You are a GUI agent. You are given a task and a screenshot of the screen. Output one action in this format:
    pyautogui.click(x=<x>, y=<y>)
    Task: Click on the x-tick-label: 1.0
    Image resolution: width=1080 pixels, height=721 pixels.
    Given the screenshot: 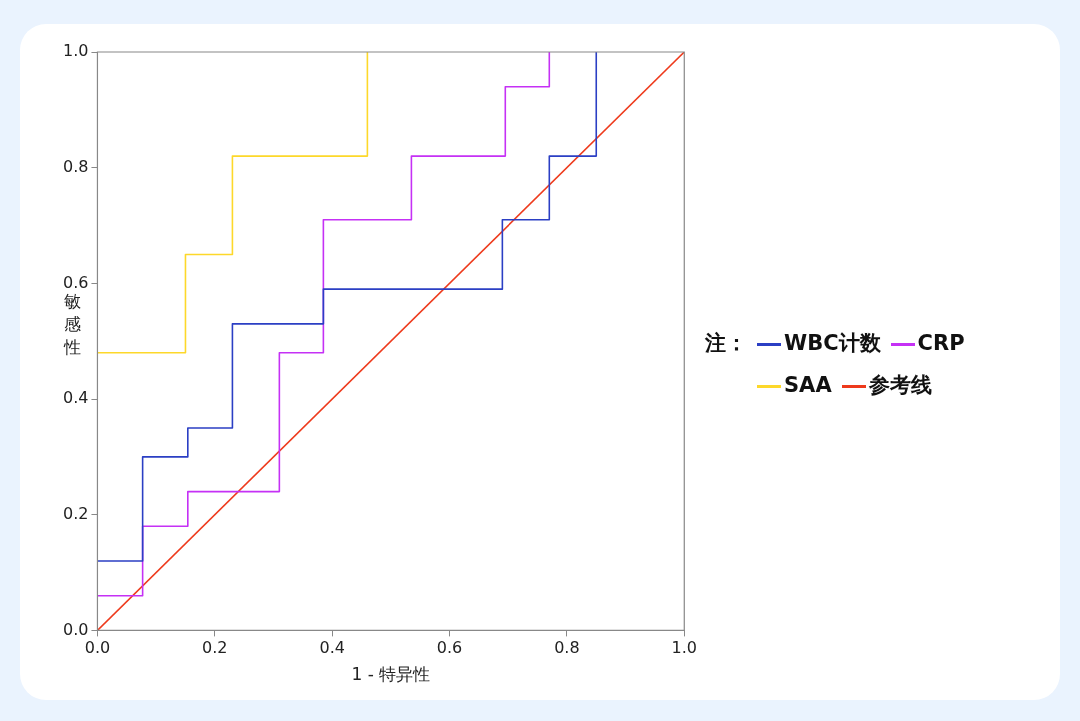 What is the action you would take?
    pyautogui.click(x=684, y=648)
    